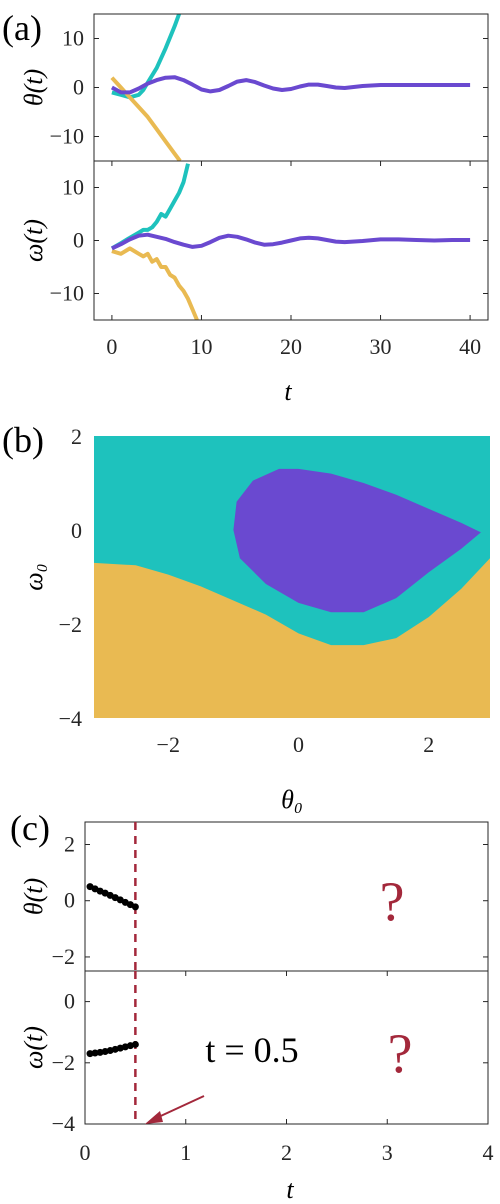 This screenshot has width=500, height=1204. Describe the element at coordinates (291, 346) in the screenshot. I see `x-tick-label: 20` at that location.